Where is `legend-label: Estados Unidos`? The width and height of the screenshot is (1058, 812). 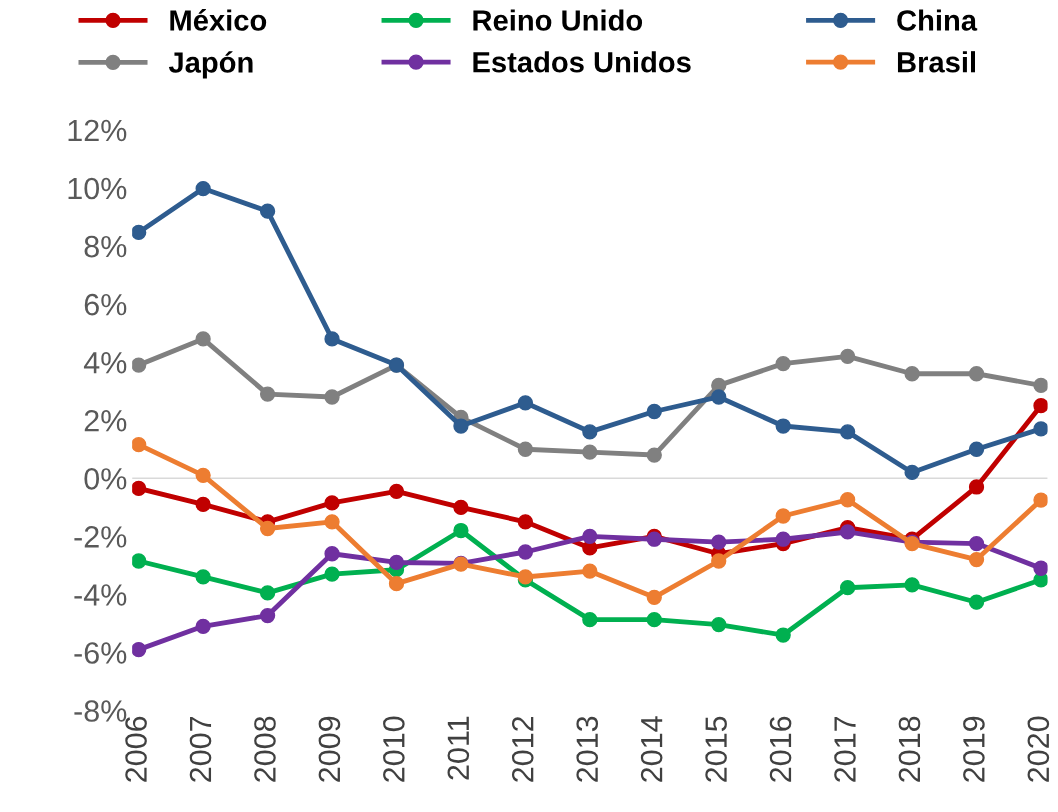
legend-label: Estados Unidos is located at coordinates (582, 62).